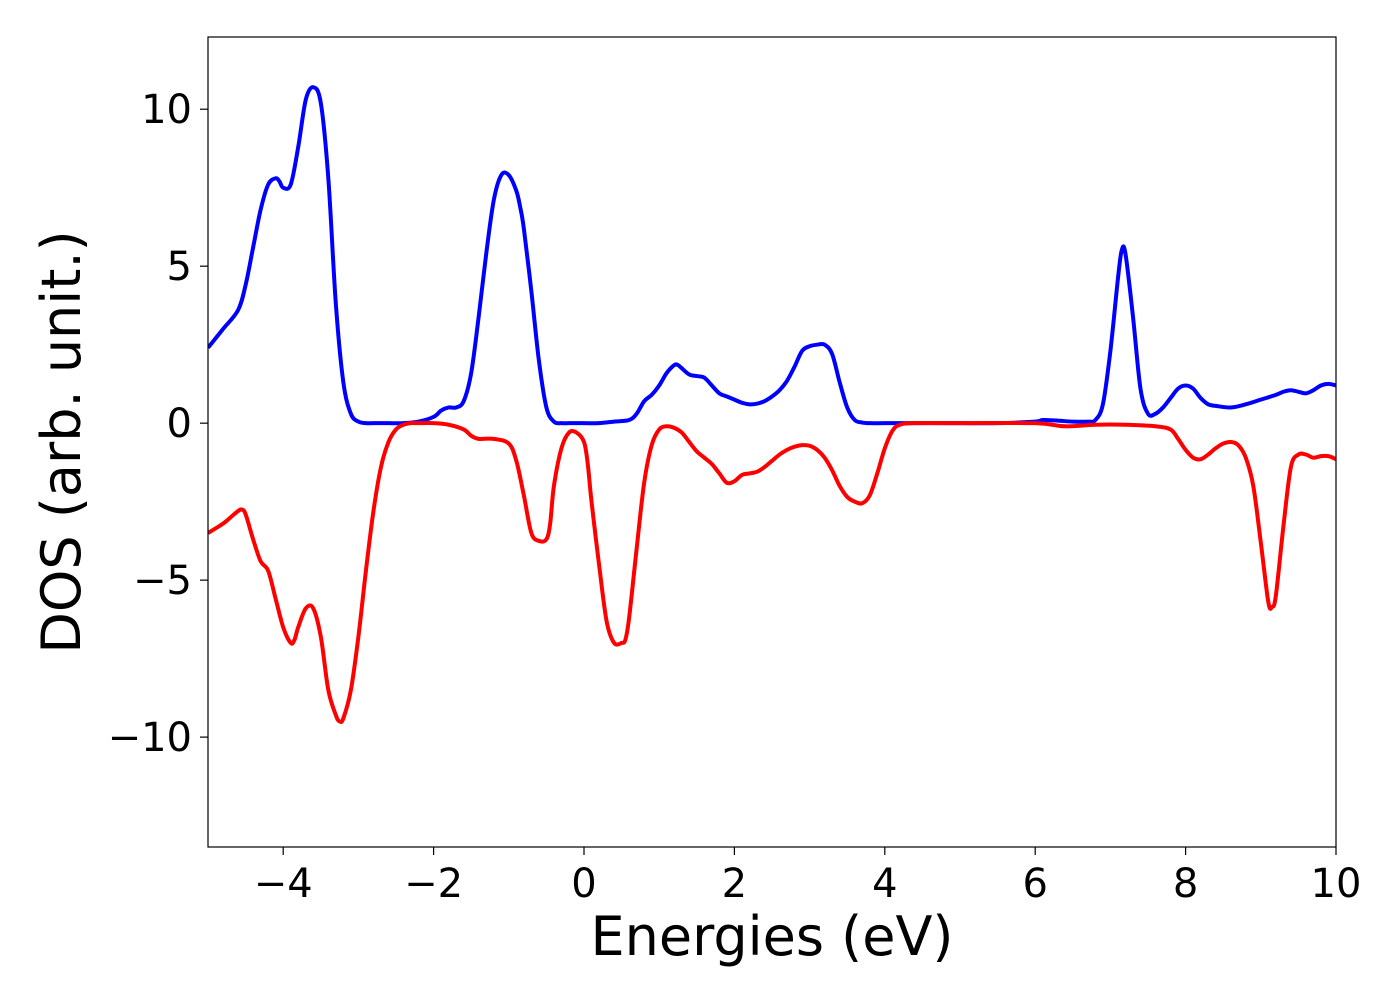 Image resolution: width=1400 pixels, height=1000 pixels. Describe the element at coordinates (1336, 884) in the screenshot. I see `x-tick-label: 10` at that location.